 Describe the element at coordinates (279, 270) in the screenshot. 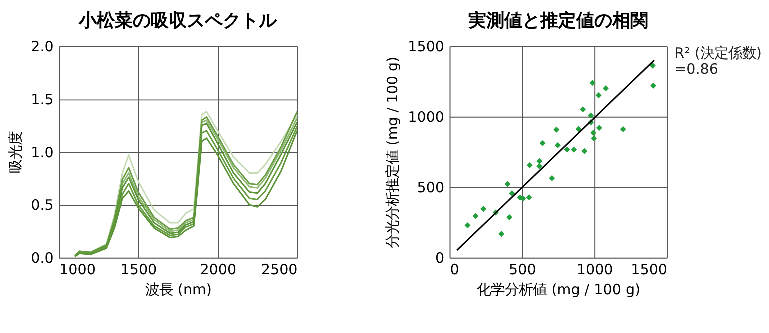

I see `x-tick-label: 2500` at that location.